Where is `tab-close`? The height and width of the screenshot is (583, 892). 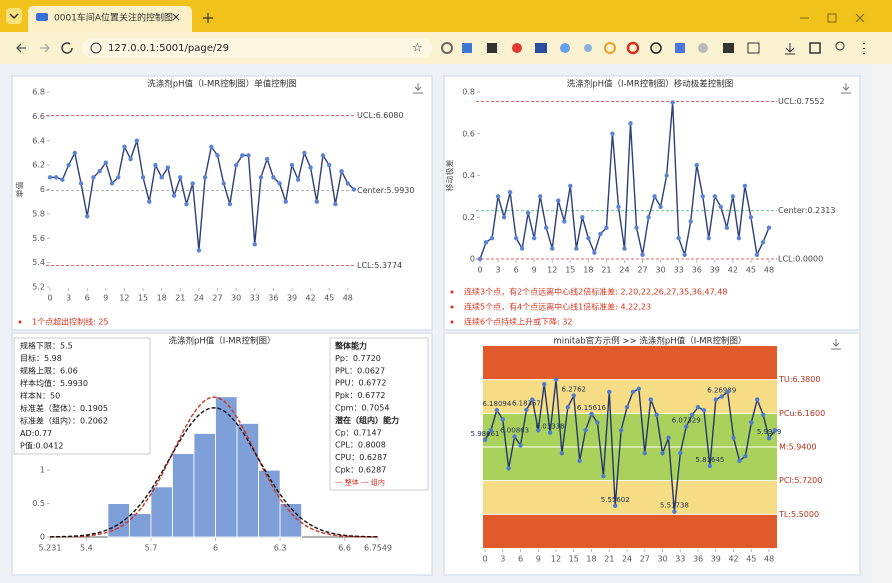 tab-close is located at coordinates (176, 17).